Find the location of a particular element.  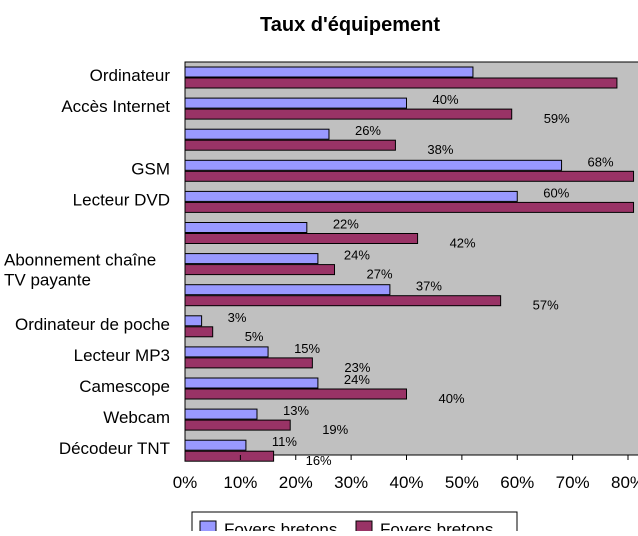

data-label-series2-2: 38% is located at coordinates (440, 149).